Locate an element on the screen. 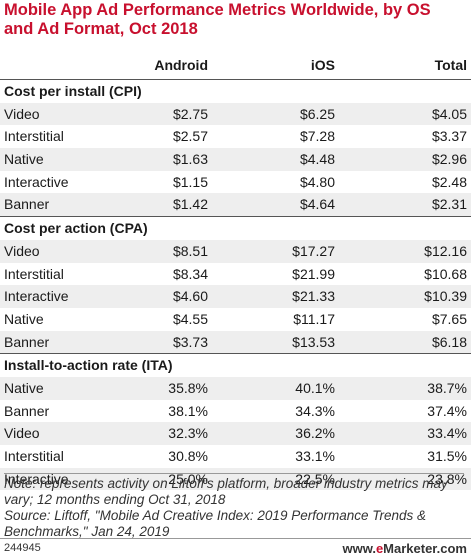 The height and width of the screenshot is (560, 471). cell-total: $10.39 is located at coordinates (445, 296).